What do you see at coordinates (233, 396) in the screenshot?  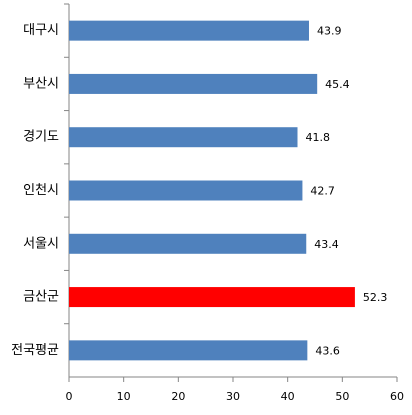 I see `x-tick-label: 30` at bounding box center [233, 396].